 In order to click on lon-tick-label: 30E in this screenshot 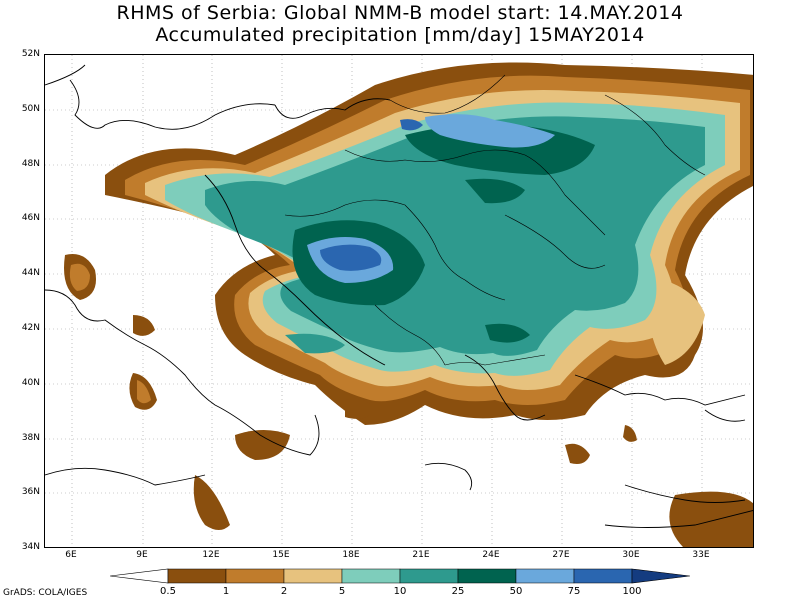, I will do `click(631, 555)`.